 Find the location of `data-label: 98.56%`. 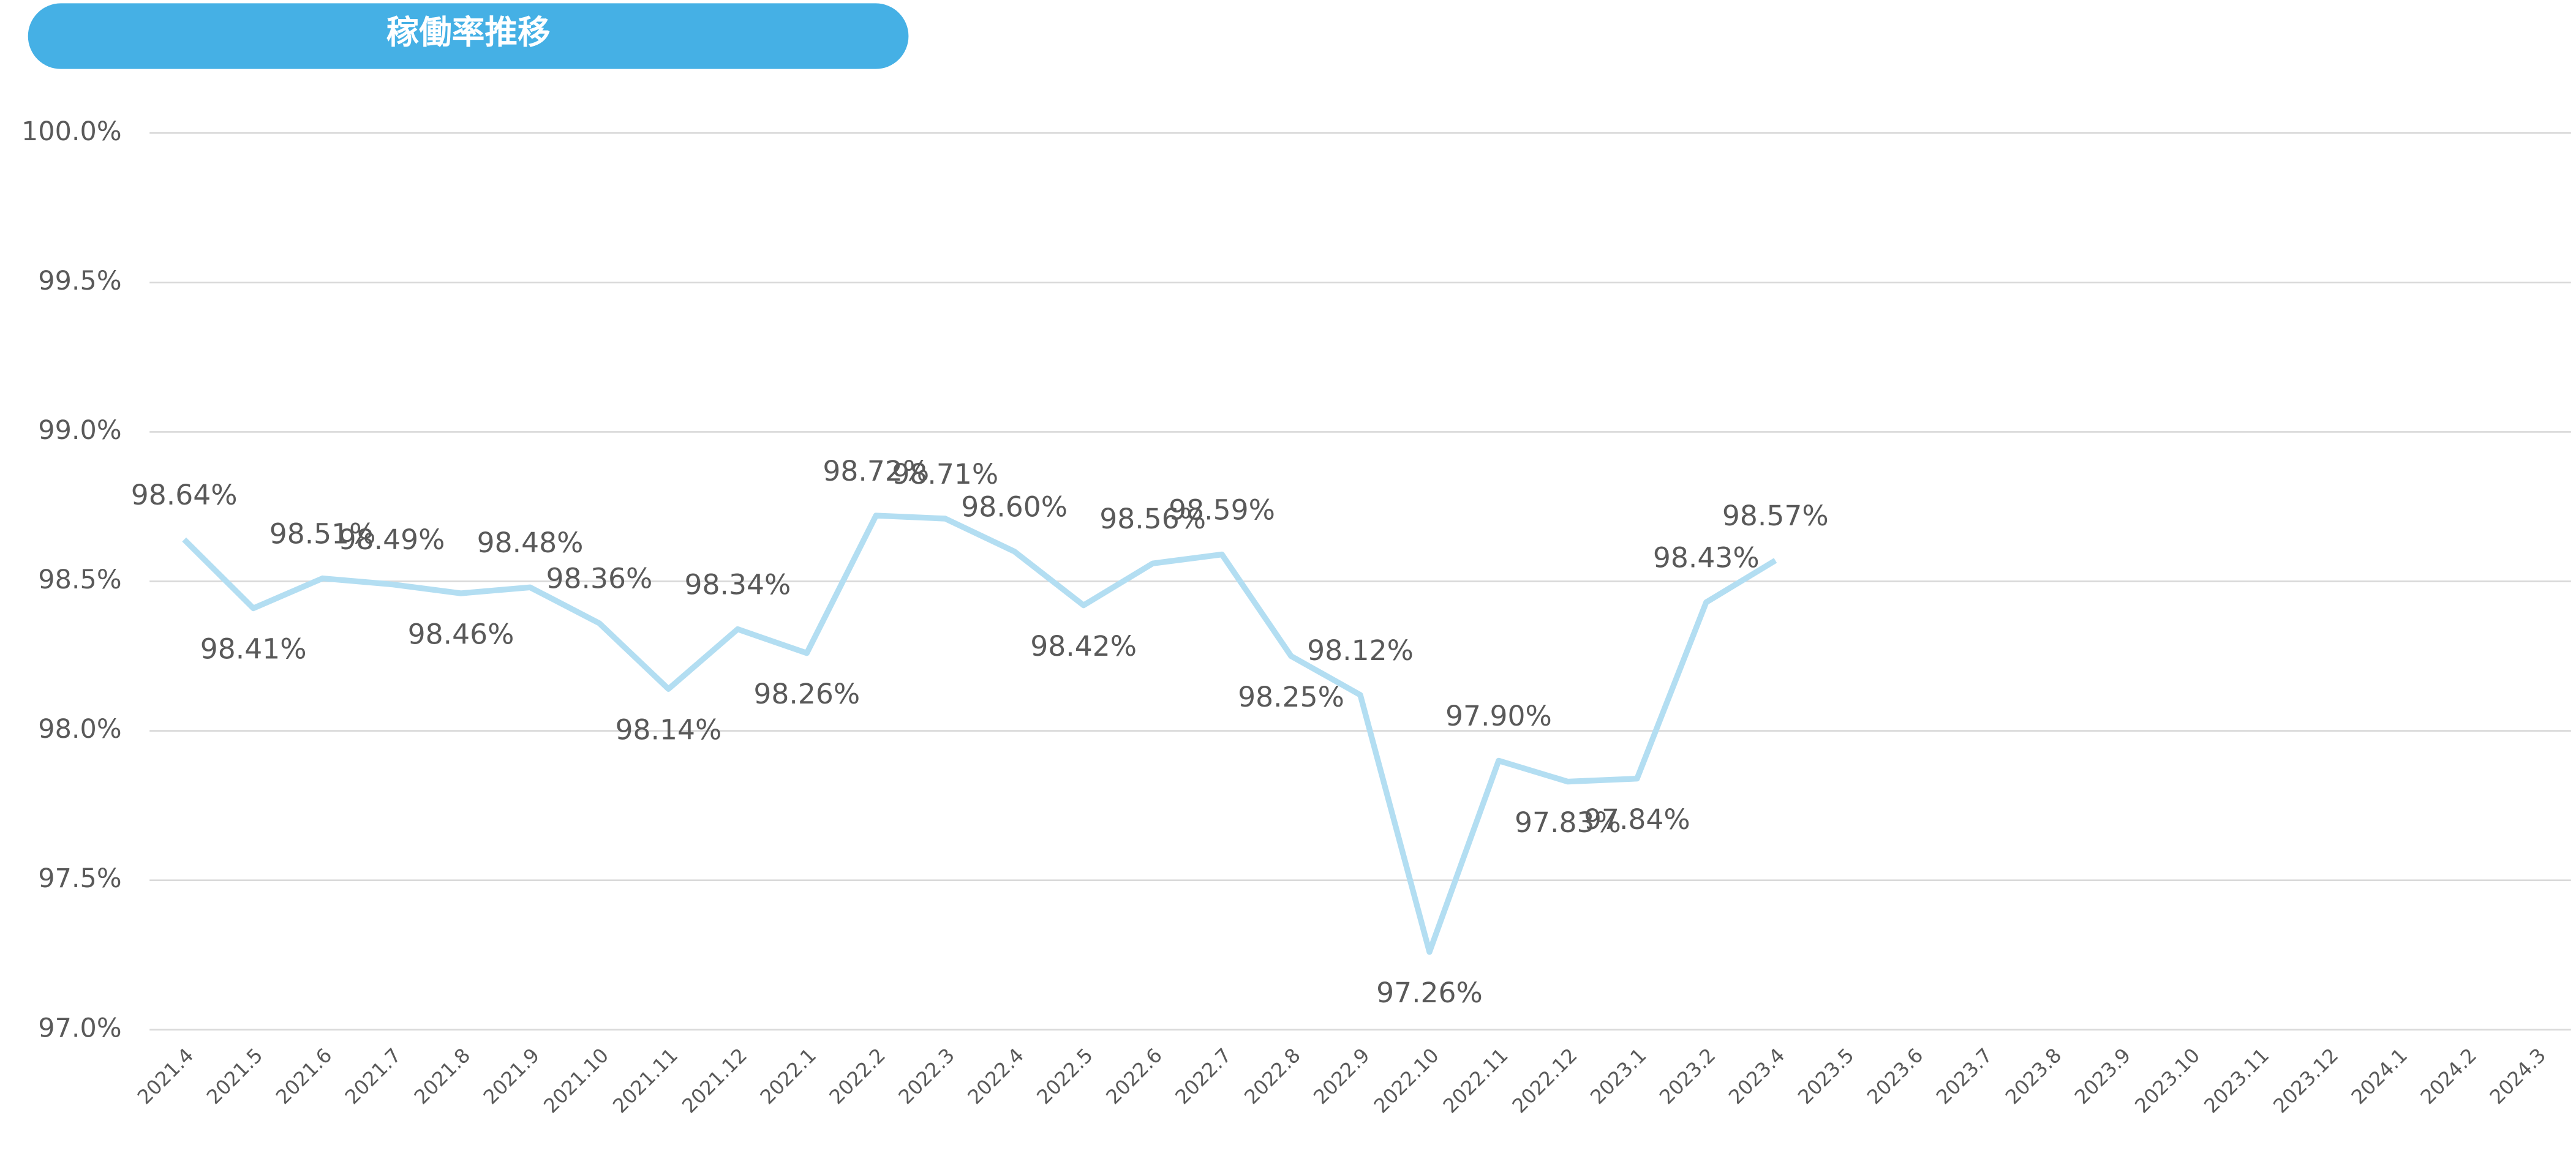

data-label: 98.56% is located at coordinates (1152, 519).